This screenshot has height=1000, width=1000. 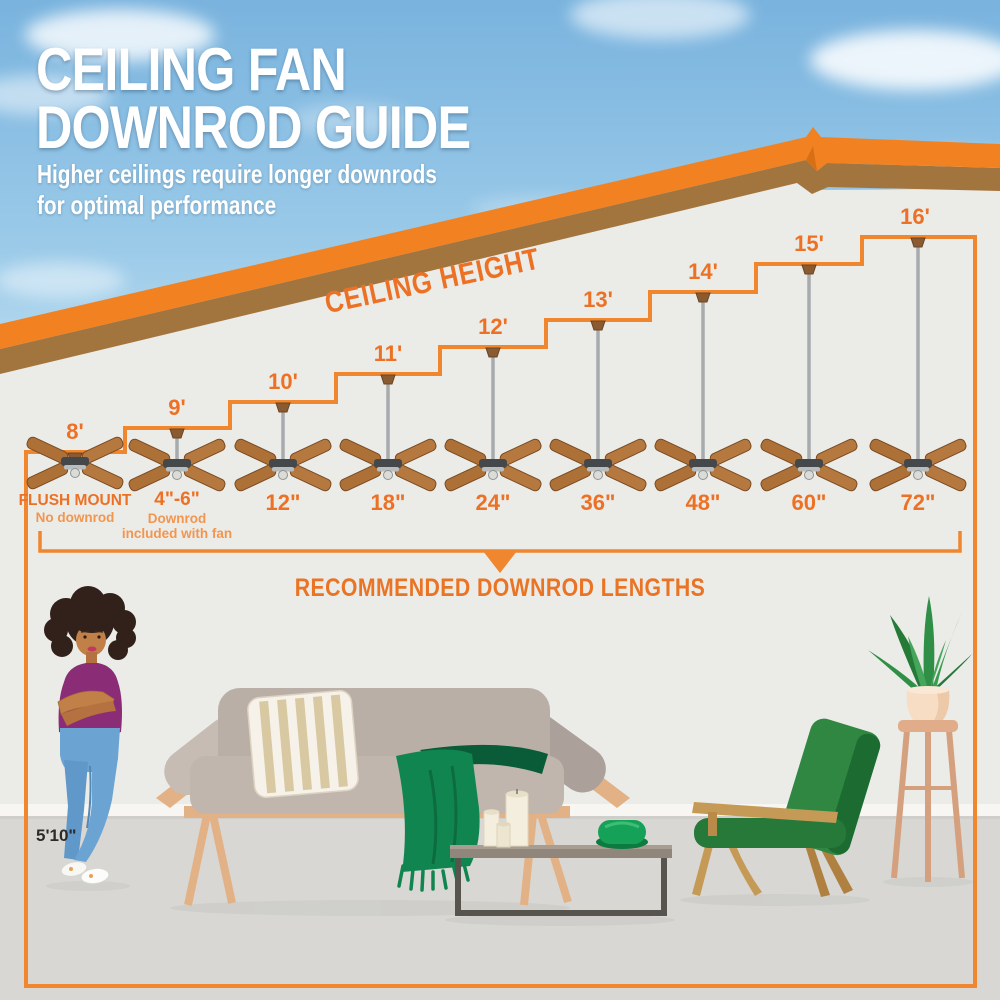 I want to click on person-height-label: 5'10", so click(x=56, y=835).